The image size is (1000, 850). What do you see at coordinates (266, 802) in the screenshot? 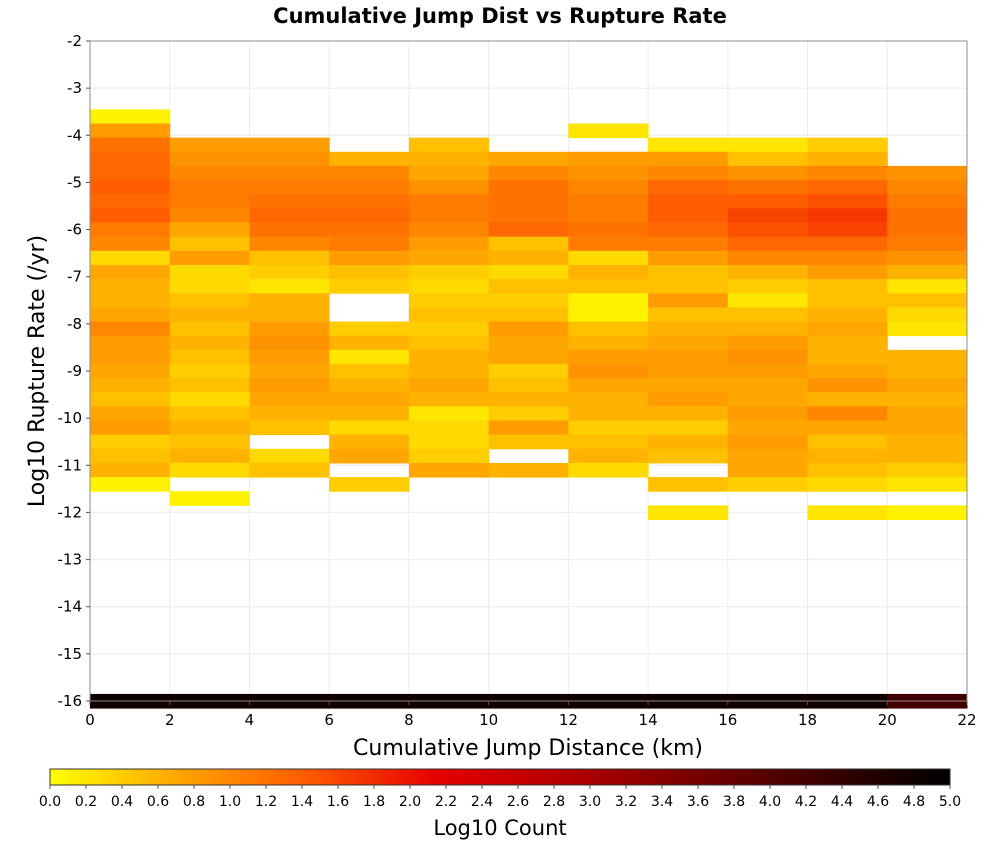
I see `colorbar-tick-label: 1.2` at bounding box center [266, 802].